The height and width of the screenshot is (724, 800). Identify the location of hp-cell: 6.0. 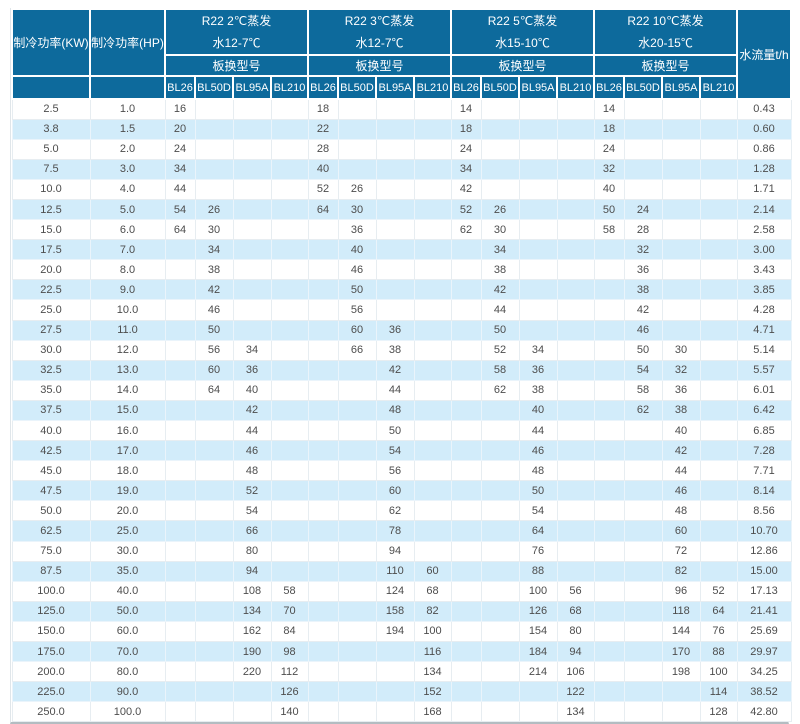
(127, 230).